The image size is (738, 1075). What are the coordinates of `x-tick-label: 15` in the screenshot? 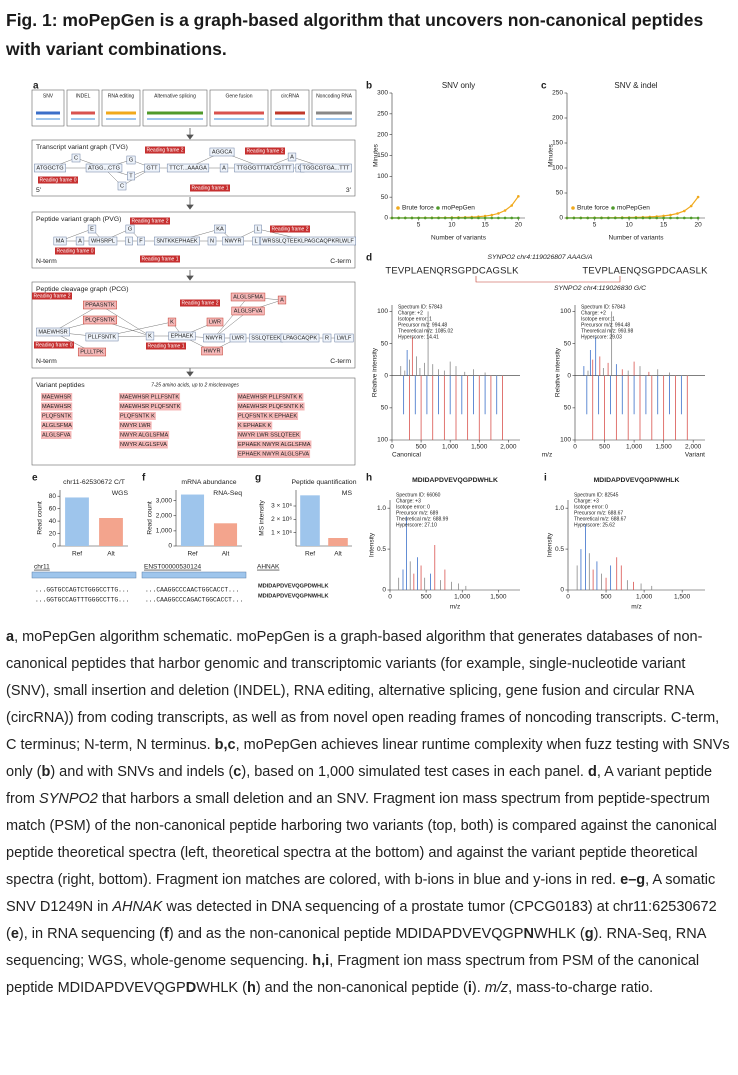 It's located at (664, 225).